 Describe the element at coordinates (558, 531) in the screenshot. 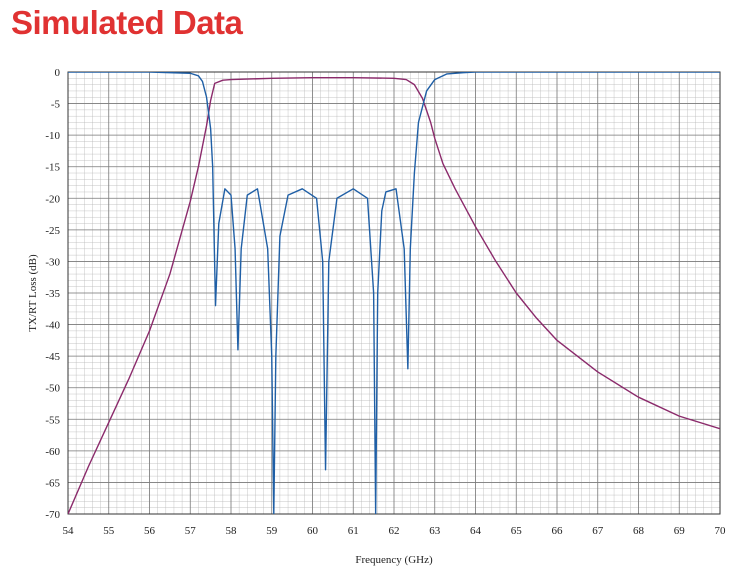

I see `x-tick-label: 66` at that location.